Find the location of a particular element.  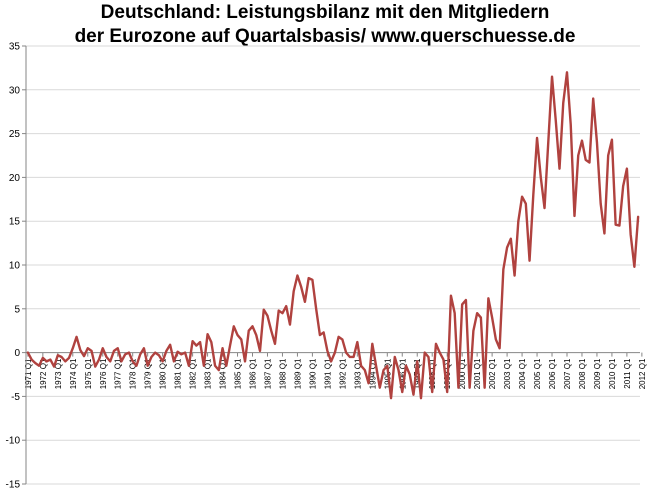

x-tick-label: 1971 Q1 is located at coordinates (28, 373).